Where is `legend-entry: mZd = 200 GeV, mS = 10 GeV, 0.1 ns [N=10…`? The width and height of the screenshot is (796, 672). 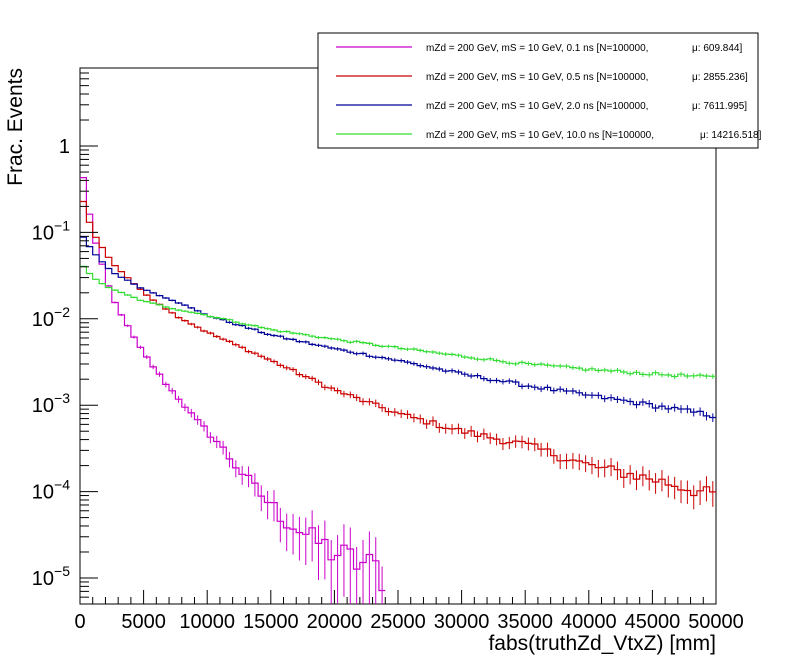 legend-entry: mZd = 200 GeV, mS = 10 GeV, 0.1 ns [N=10… is located at coordinates (539, 48).